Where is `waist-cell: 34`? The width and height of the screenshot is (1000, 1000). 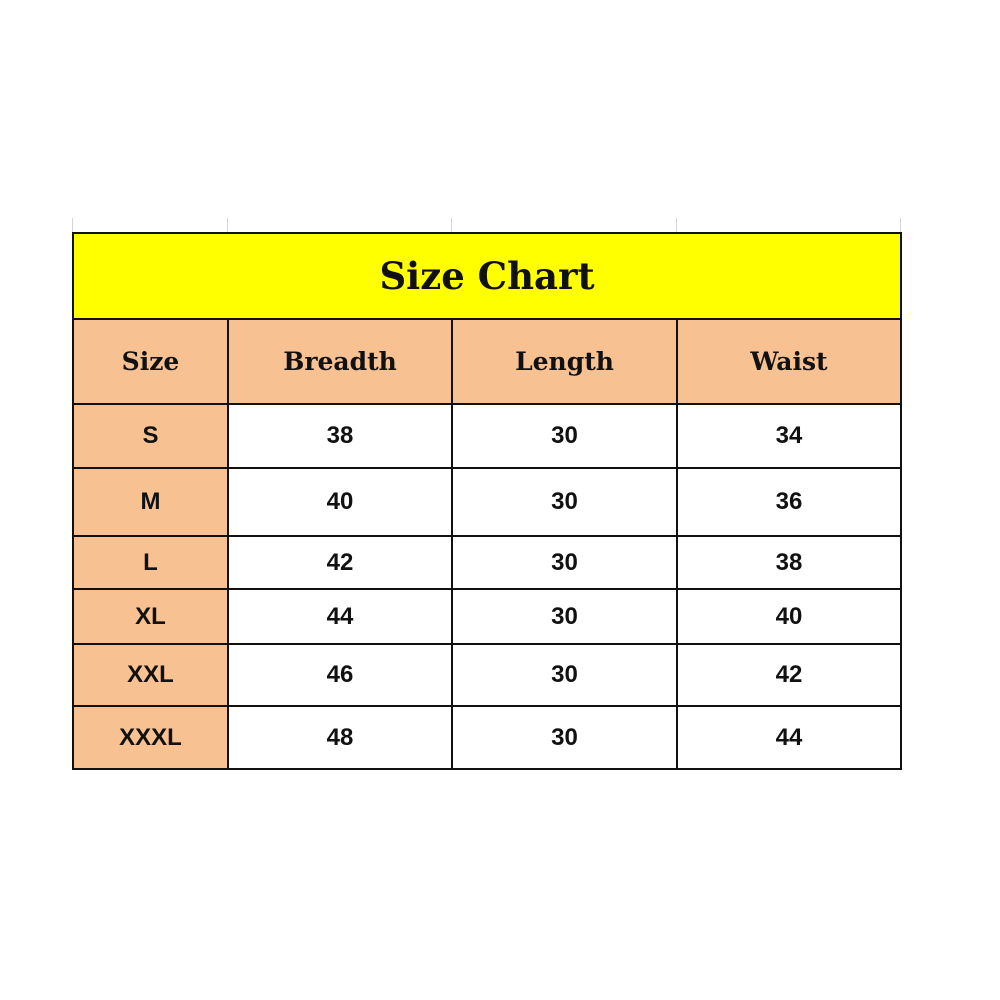
waist-cell: 34 is located at coordinates (789, 436).